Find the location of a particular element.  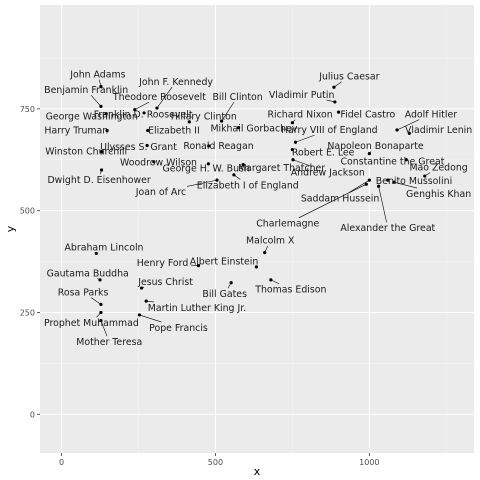

point-rosa-parks is located at coordinates (101, 304).